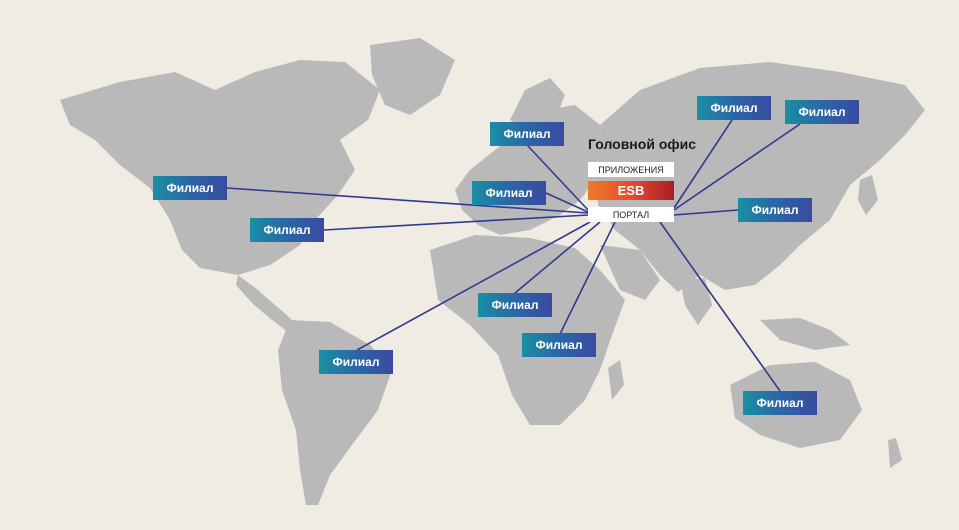 This screenshot has height=530, width=959. What do you see at coordinates (509, 193) in the screenshot?
I see `branch-west-europe: Филиал` at bounding box center [509, 193].